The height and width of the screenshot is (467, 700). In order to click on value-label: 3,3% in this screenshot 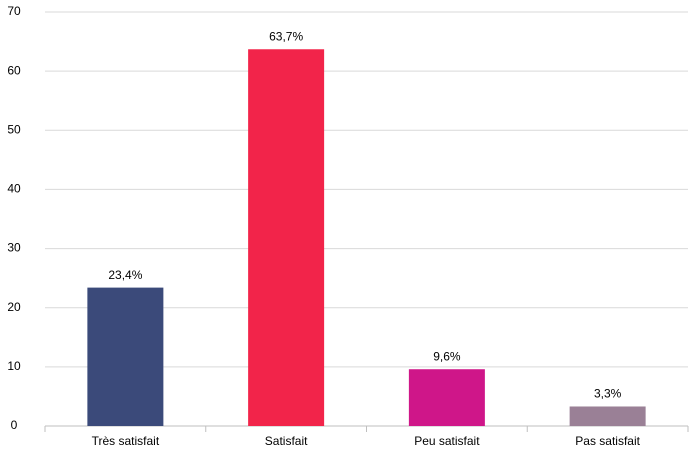, I will do `click(608, 394)`.